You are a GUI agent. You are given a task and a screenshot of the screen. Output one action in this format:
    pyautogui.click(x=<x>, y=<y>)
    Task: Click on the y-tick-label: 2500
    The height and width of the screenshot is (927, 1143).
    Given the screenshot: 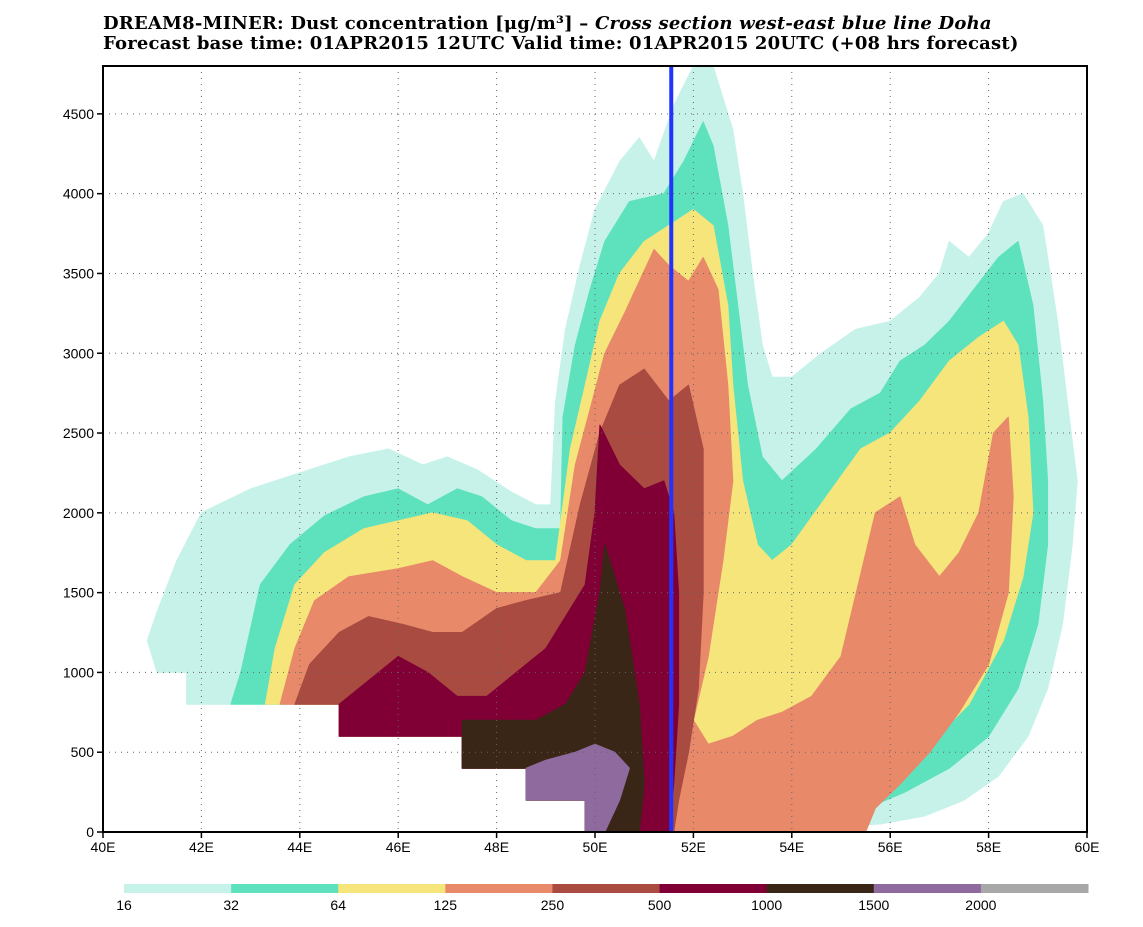 What is the action you would take?
    pyautogui.click(x=78, y=433)
    